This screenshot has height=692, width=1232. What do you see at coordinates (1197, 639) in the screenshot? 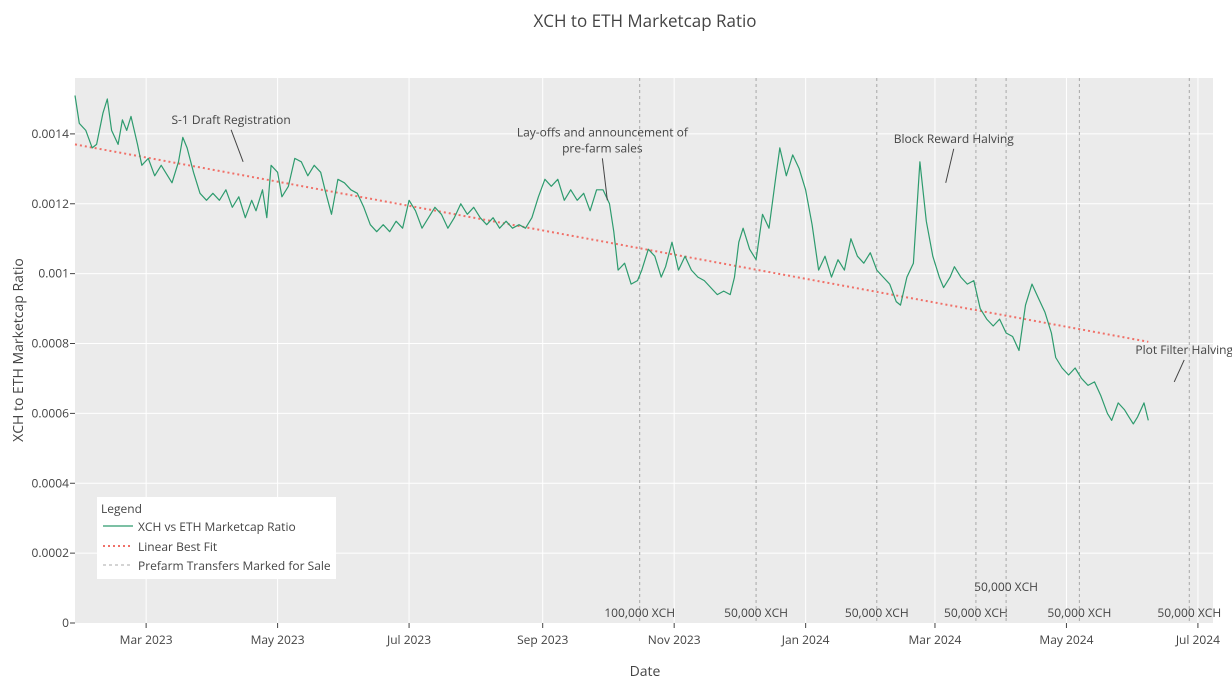
I see `x-tick-label: Jul 2024` at bounding box center [1197, 639].